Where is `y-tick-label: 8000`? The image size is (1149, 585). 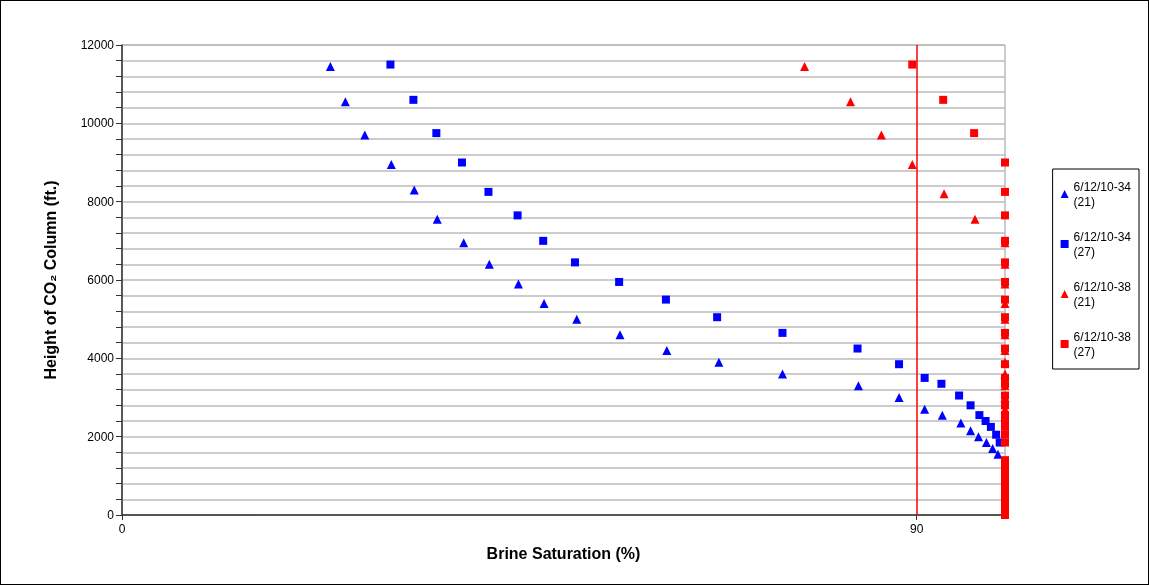
y-tick-label: 8000 is located at coordinates (101, 201).